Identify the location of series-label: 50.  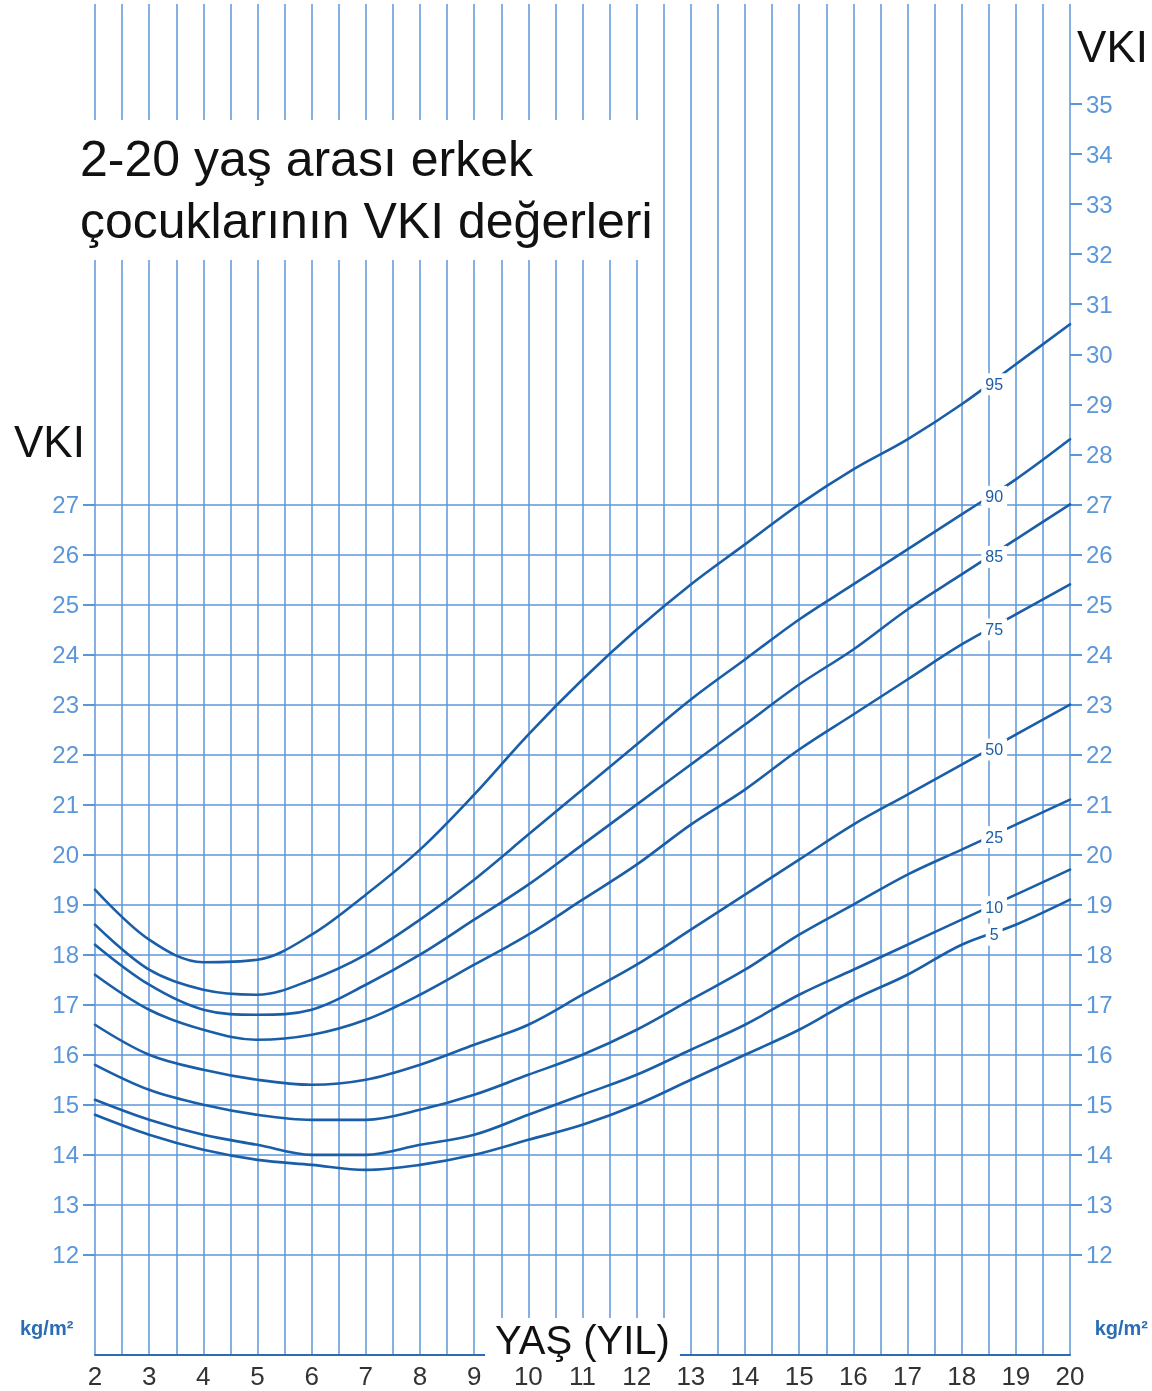
(994, 750).